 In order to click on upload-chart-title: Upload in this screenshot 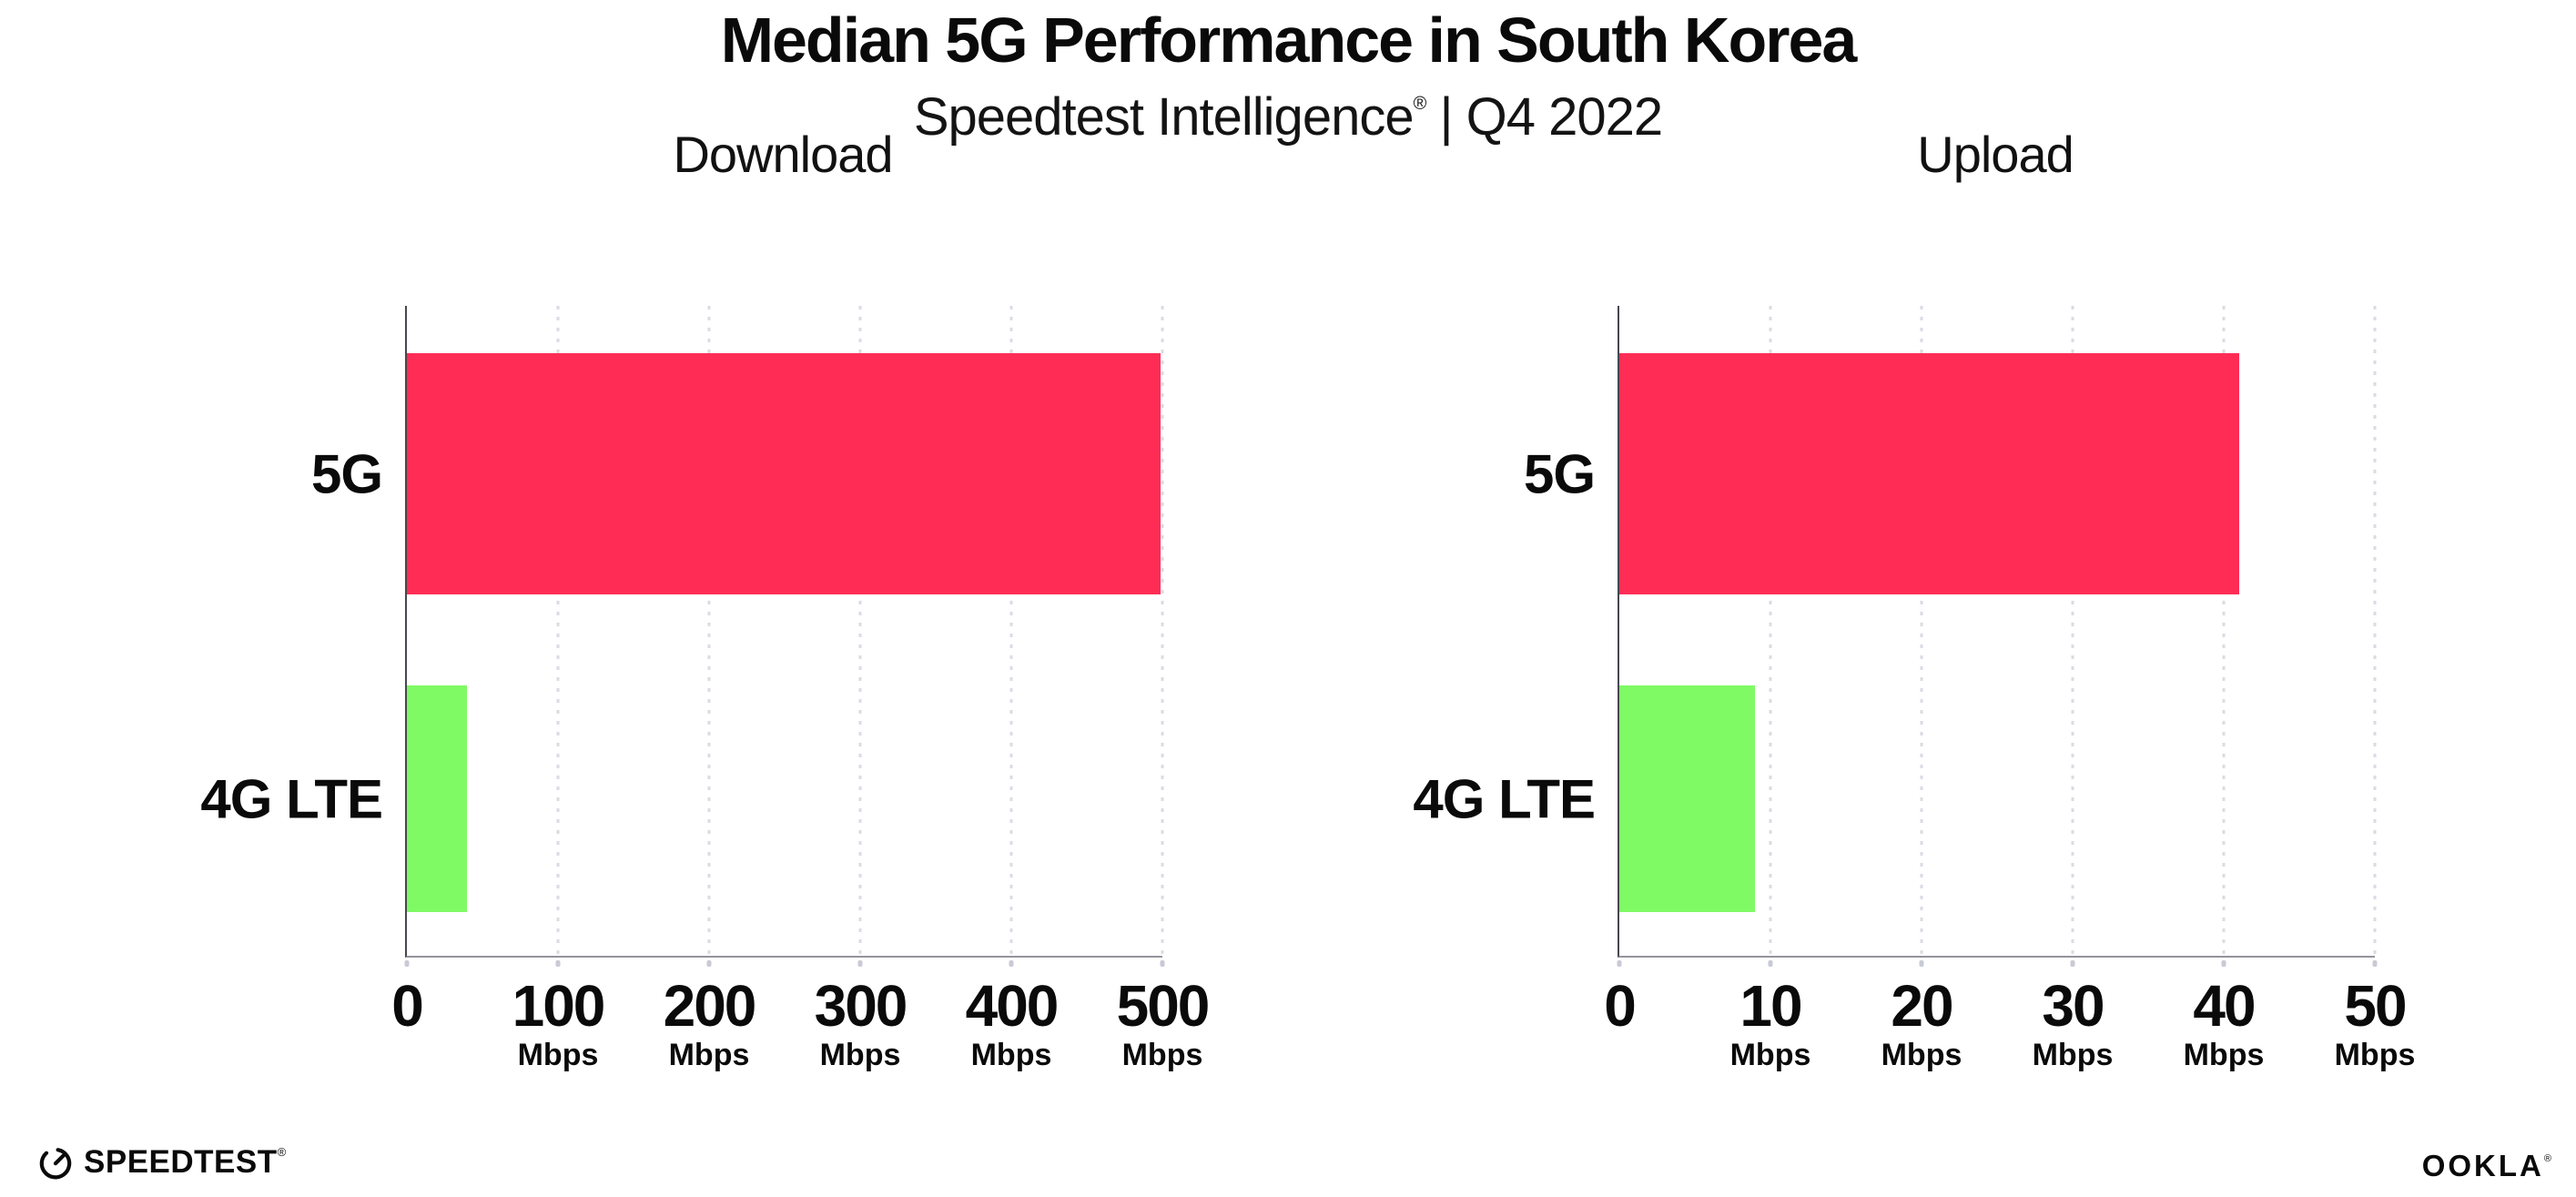, I will do `click(1995, 155)`.